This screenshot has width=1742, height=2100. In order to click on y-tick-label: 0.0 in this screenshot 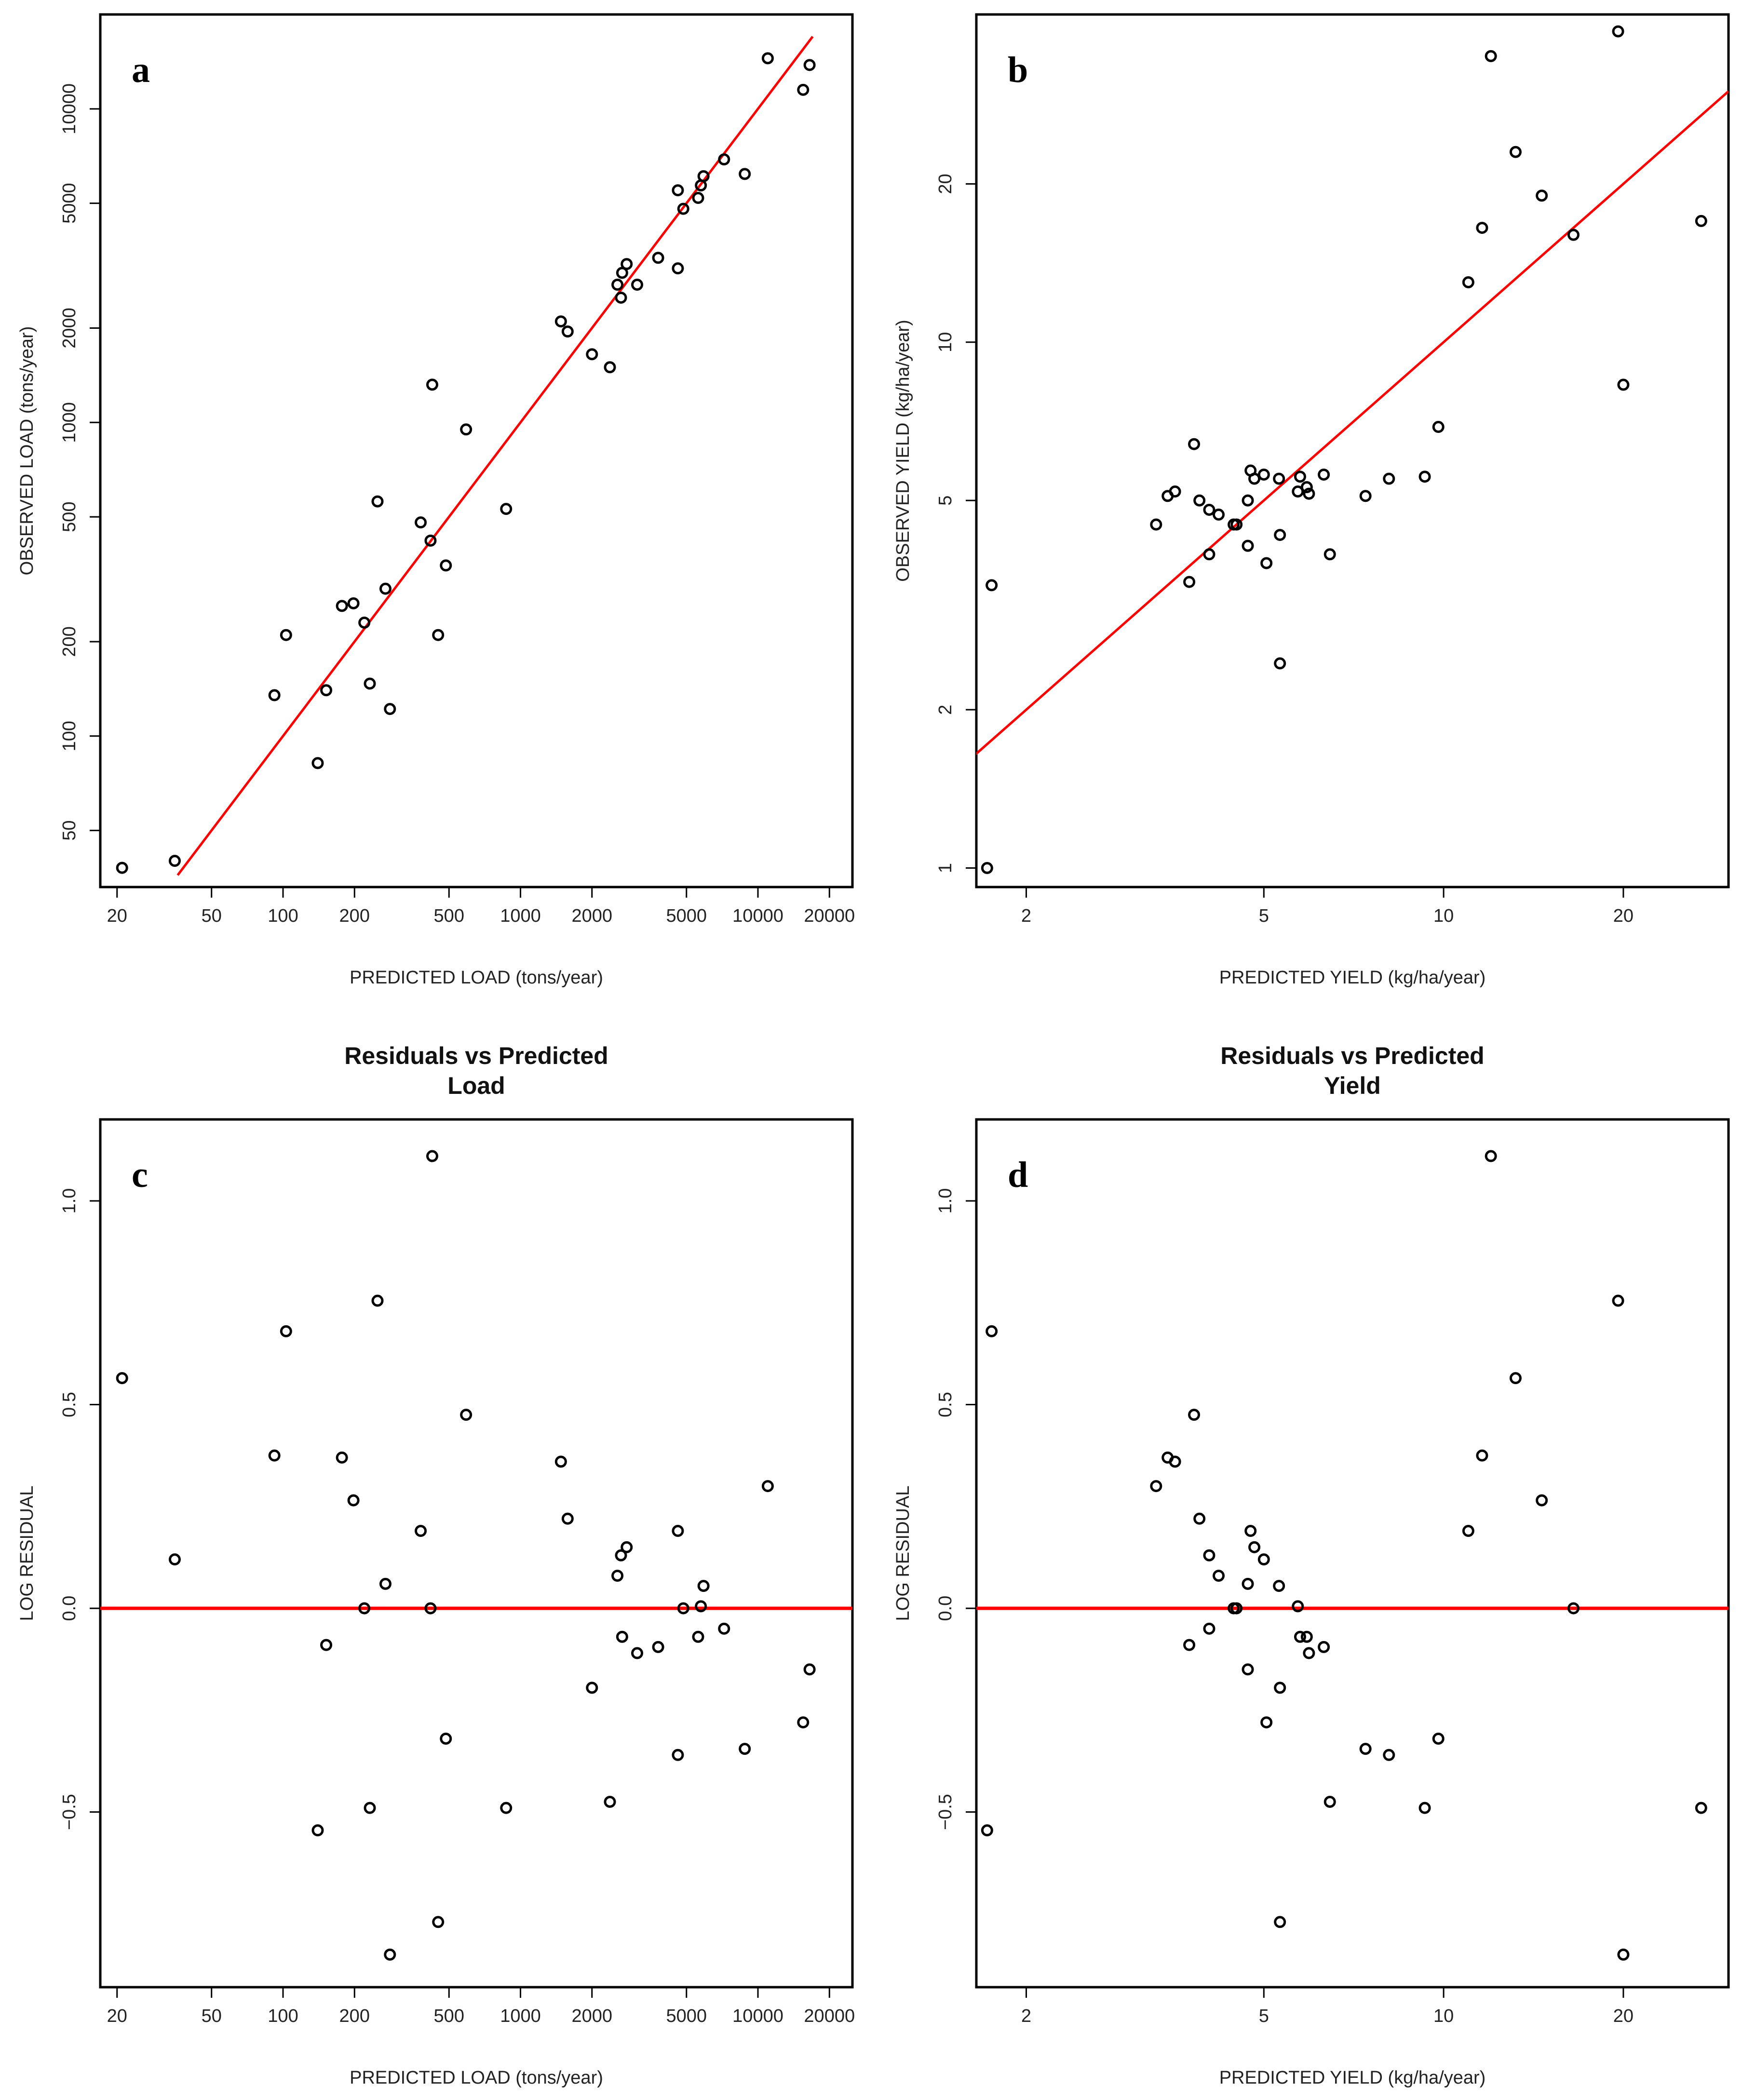, I will do `click(69, 1608)`.